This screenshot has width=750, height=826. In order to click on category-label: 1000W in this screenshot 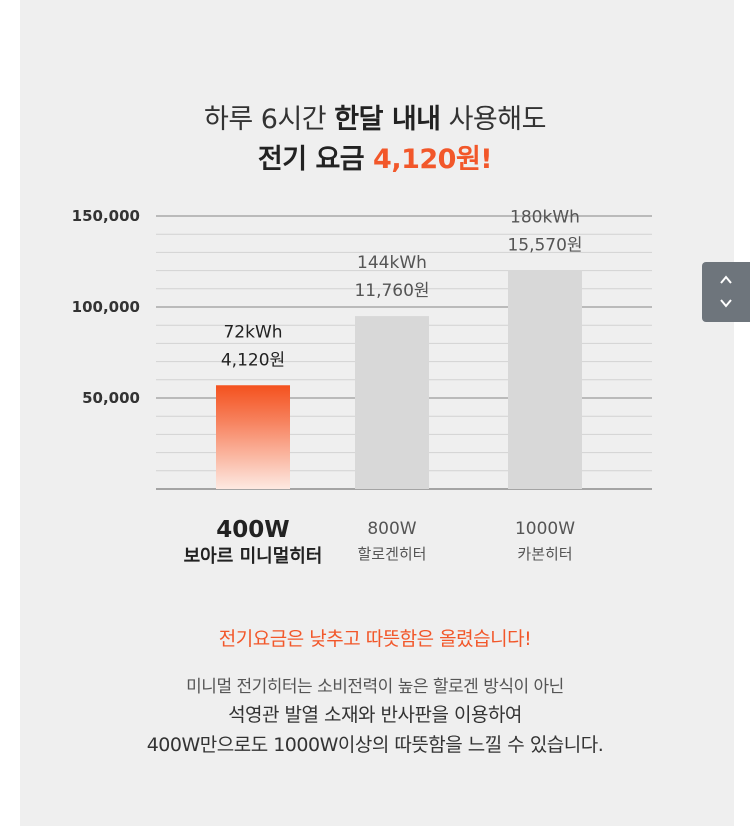, I will do `click(545, 529)`.